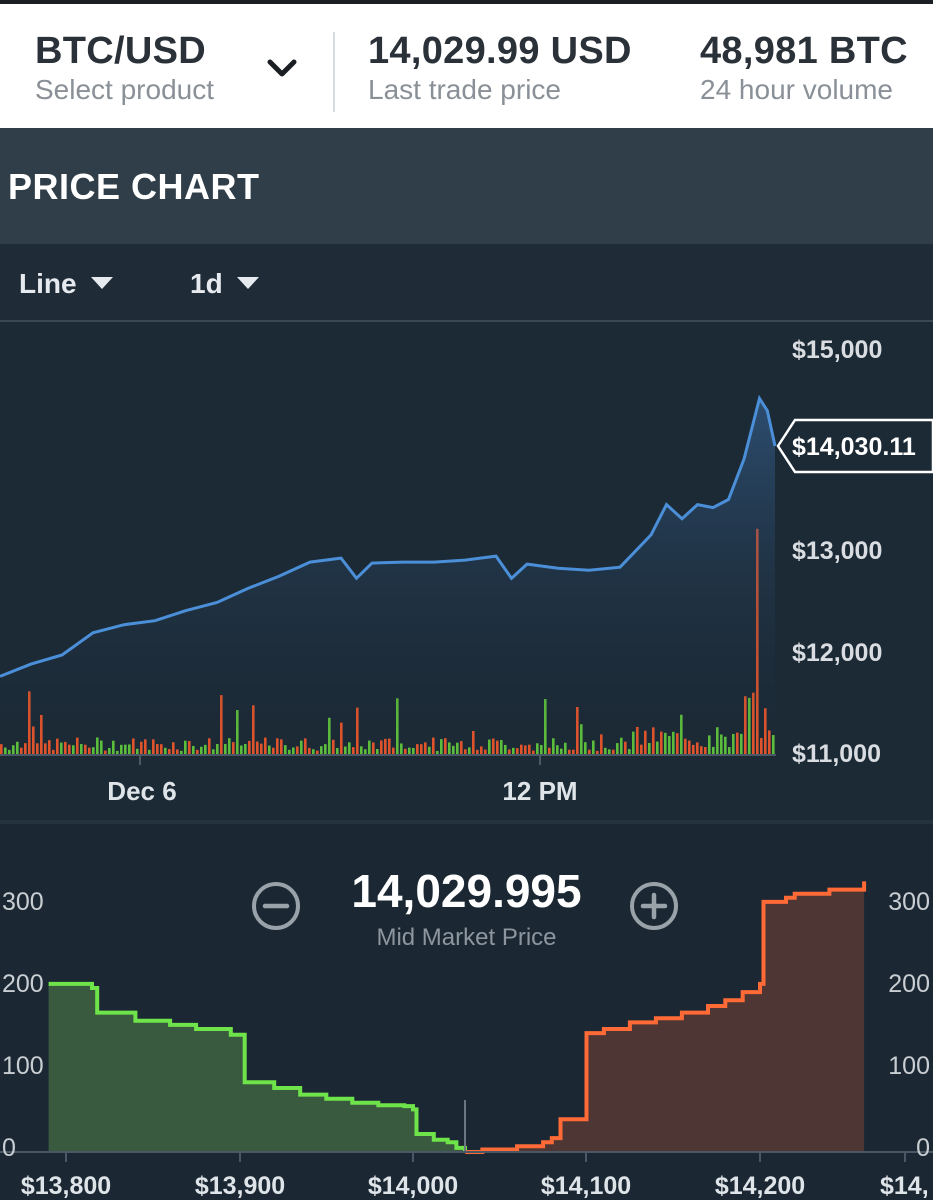  I want to click on panel-title: PRICE CHART, so click(134, 186).